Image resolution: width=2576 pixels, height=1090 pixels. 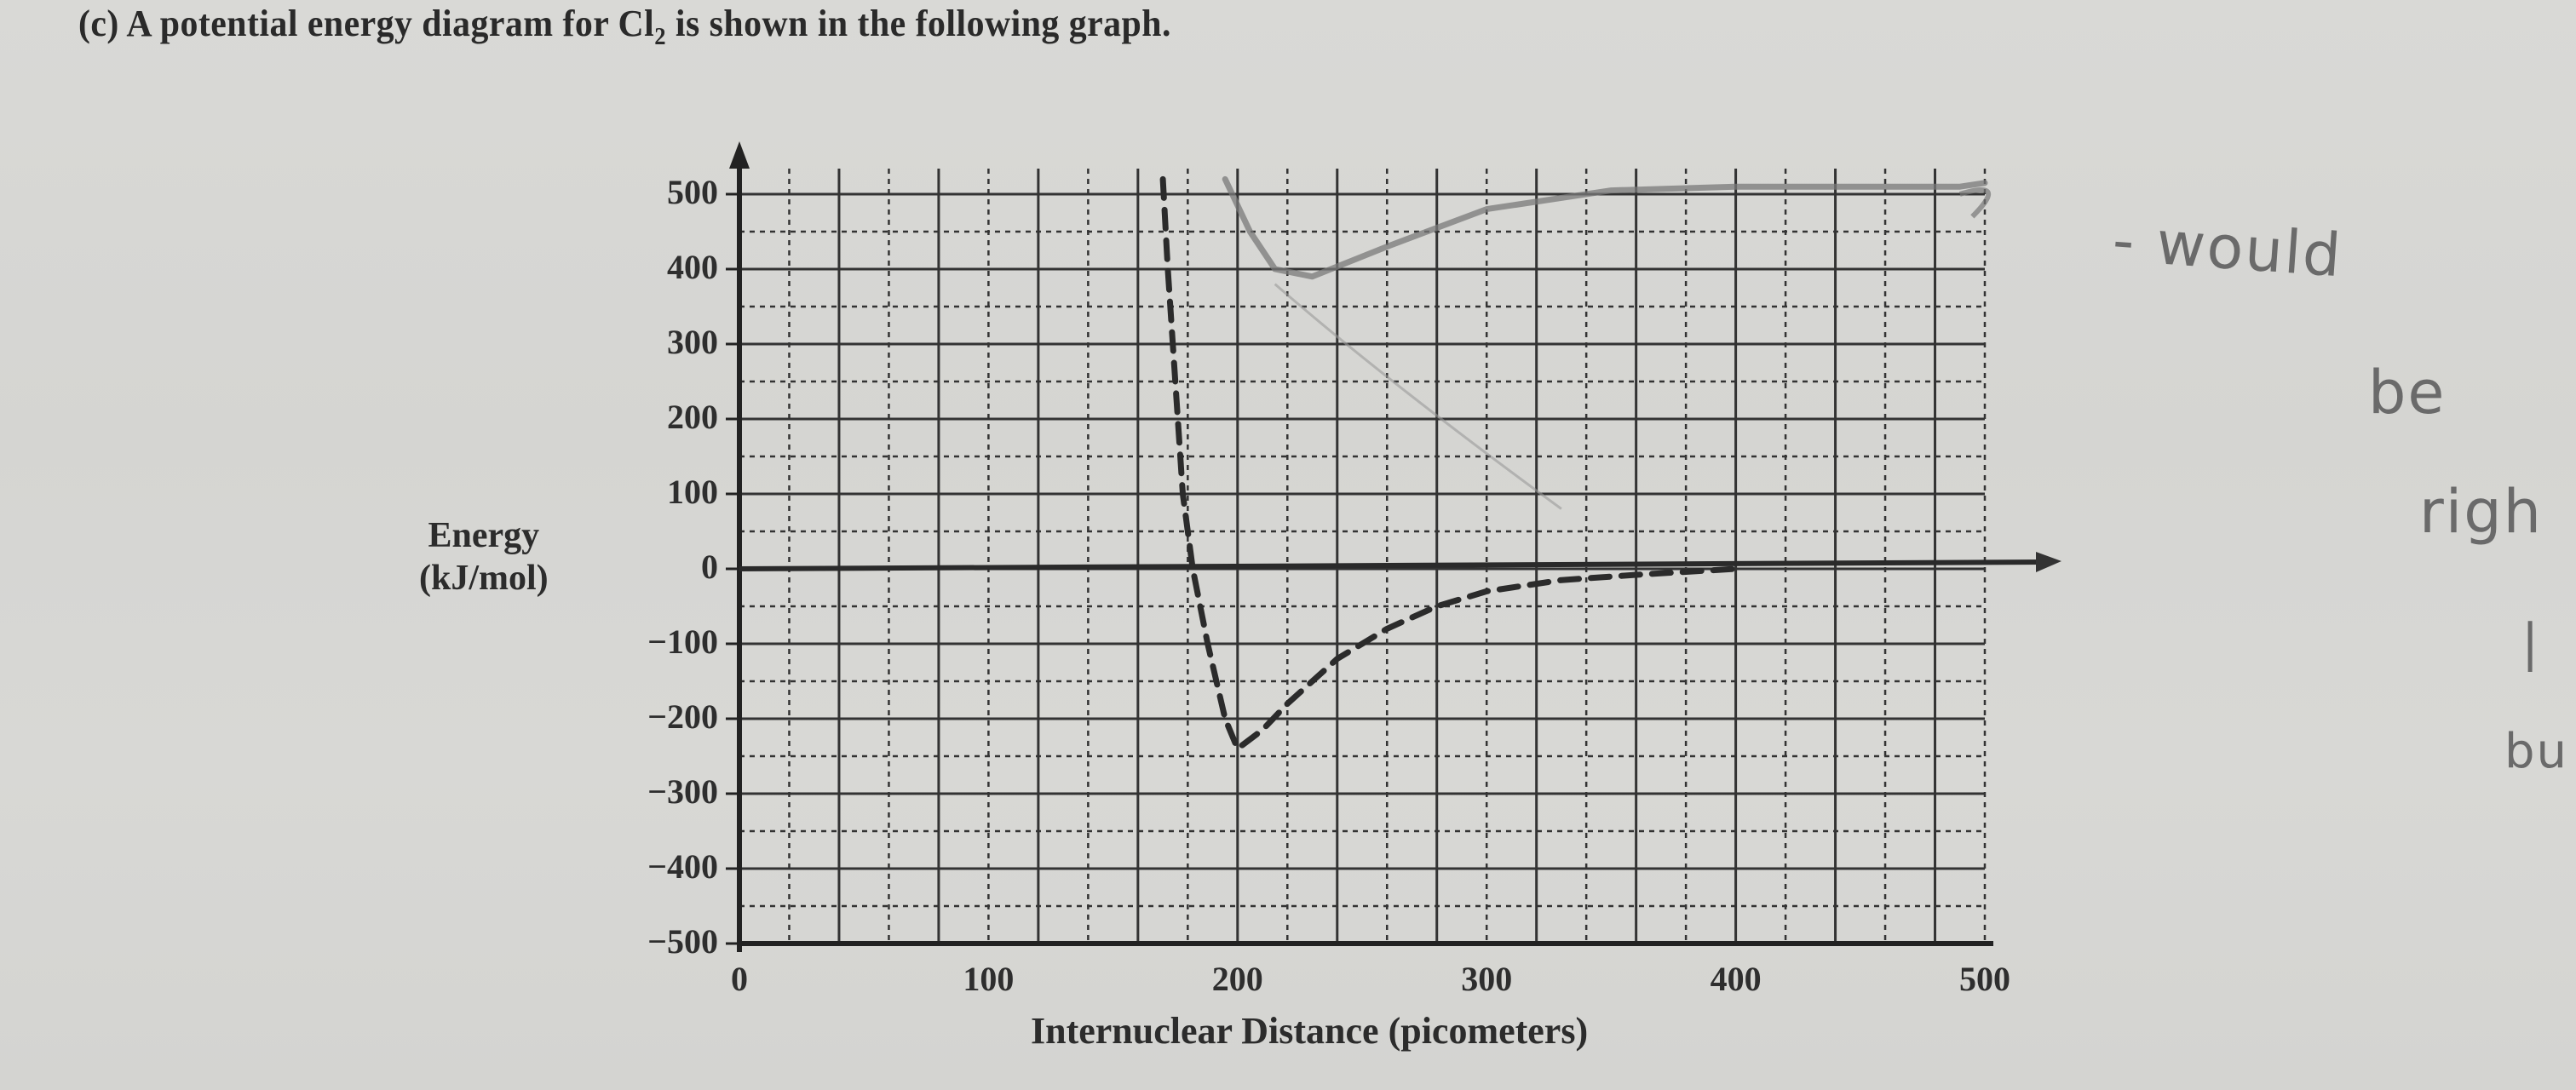 What do you see at coordinates (693, 192) in the screenshot?
I see `y-tick-label: 500` at bounding box center [693, 192].